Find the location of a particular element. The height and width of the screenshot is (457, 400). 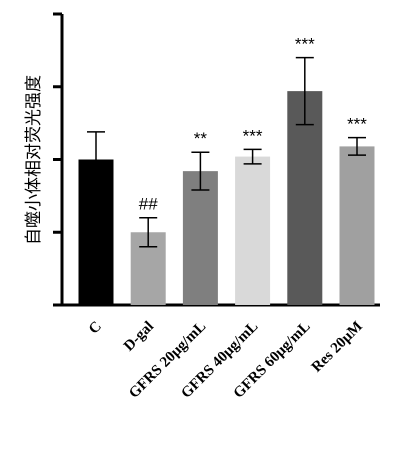

annotation: ## is located at coordinates (148, 204).